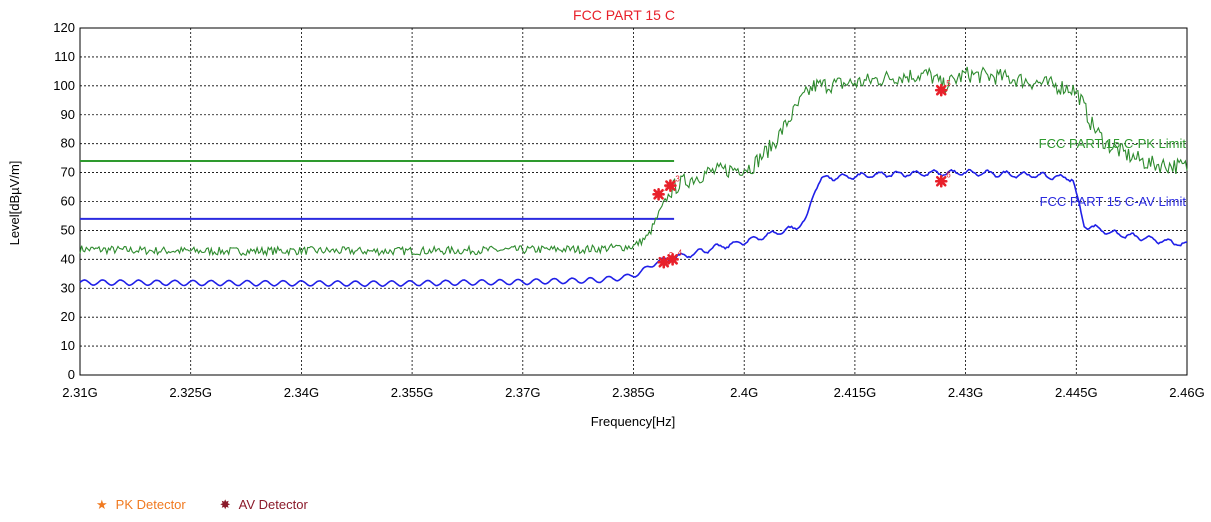  Describe the element at coordinates (225, 504) in the screenshot. I see `asterisk-icon: ✸` at that location.